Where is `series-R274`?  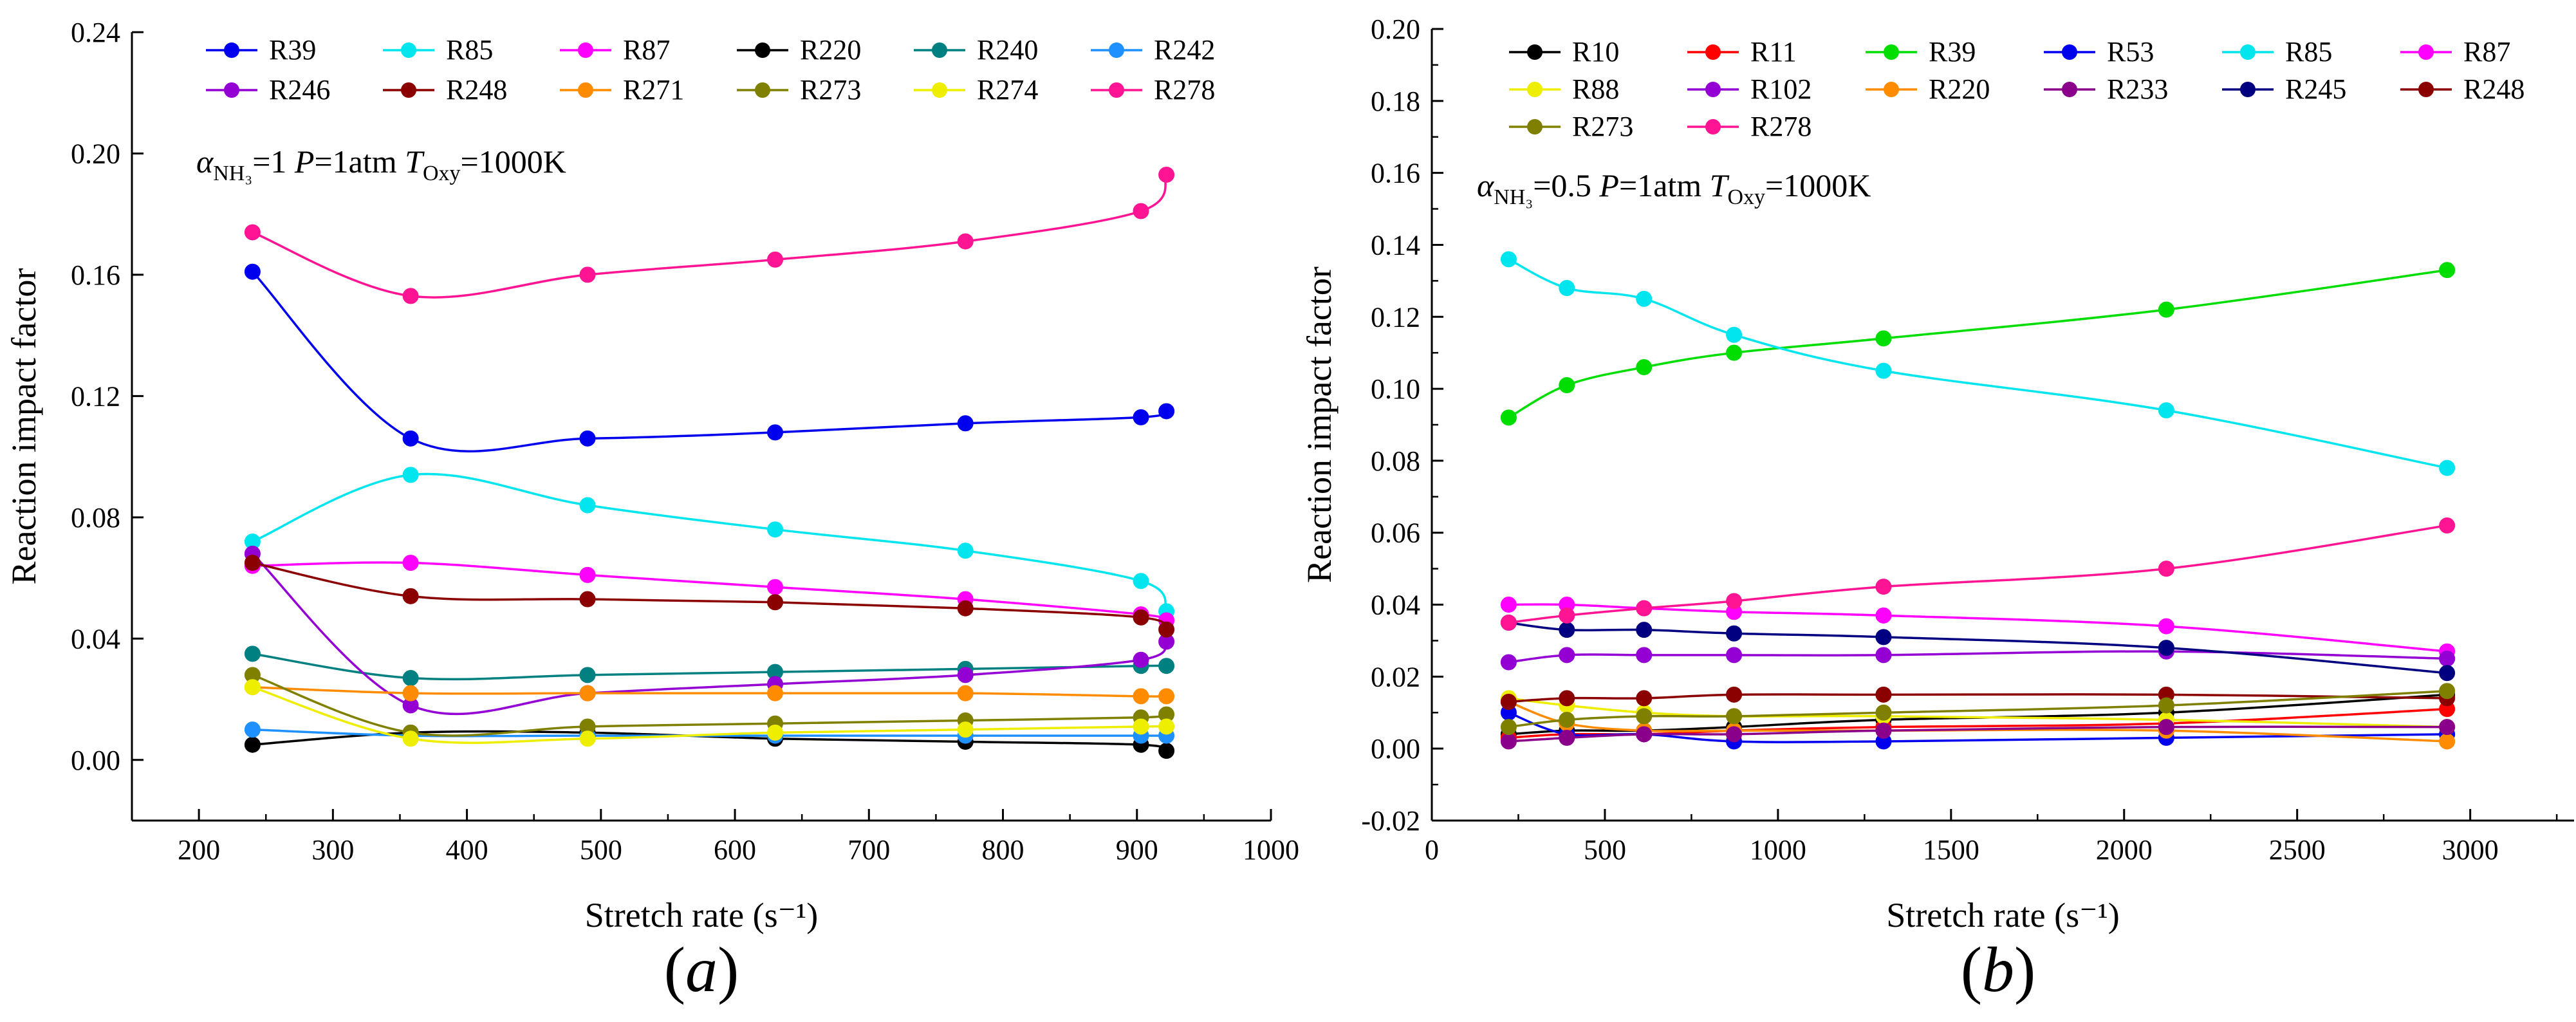 series-R274 is located at coordinates (709, 713).